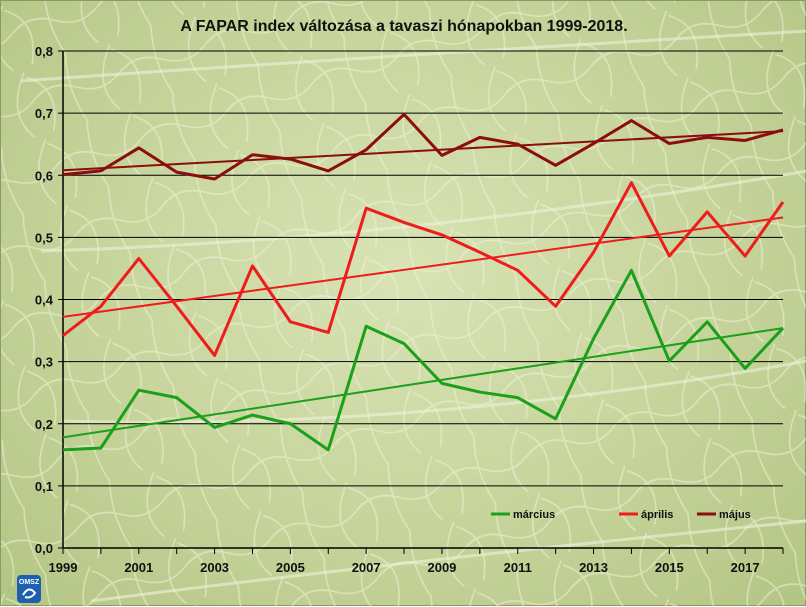  Describe the element at coordinates (44, 424) in the screenshot. I see `y-tick-label: 0,2` at that location.